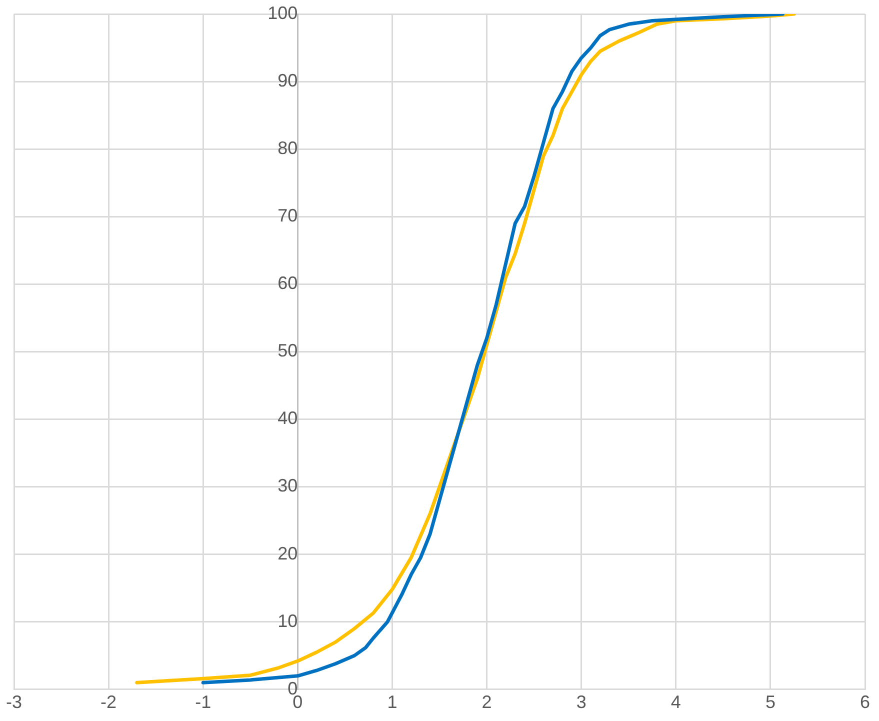  I want to click on y-tick-label: 40, so click(288, 418).